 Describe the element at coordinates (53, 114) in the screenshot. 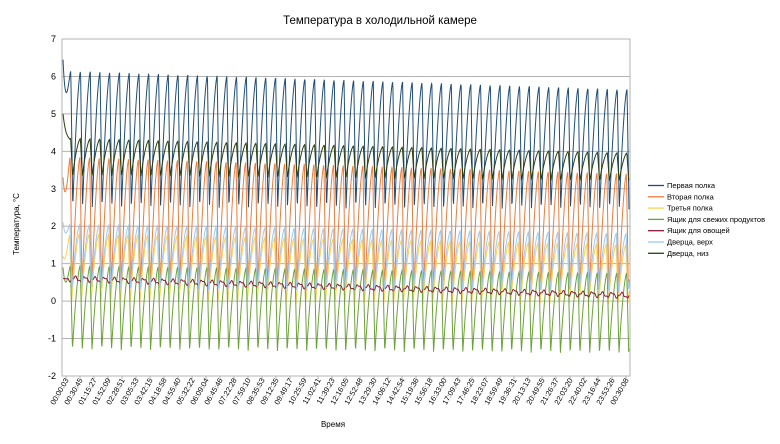

I see `y-tick-label: 5` at that location.